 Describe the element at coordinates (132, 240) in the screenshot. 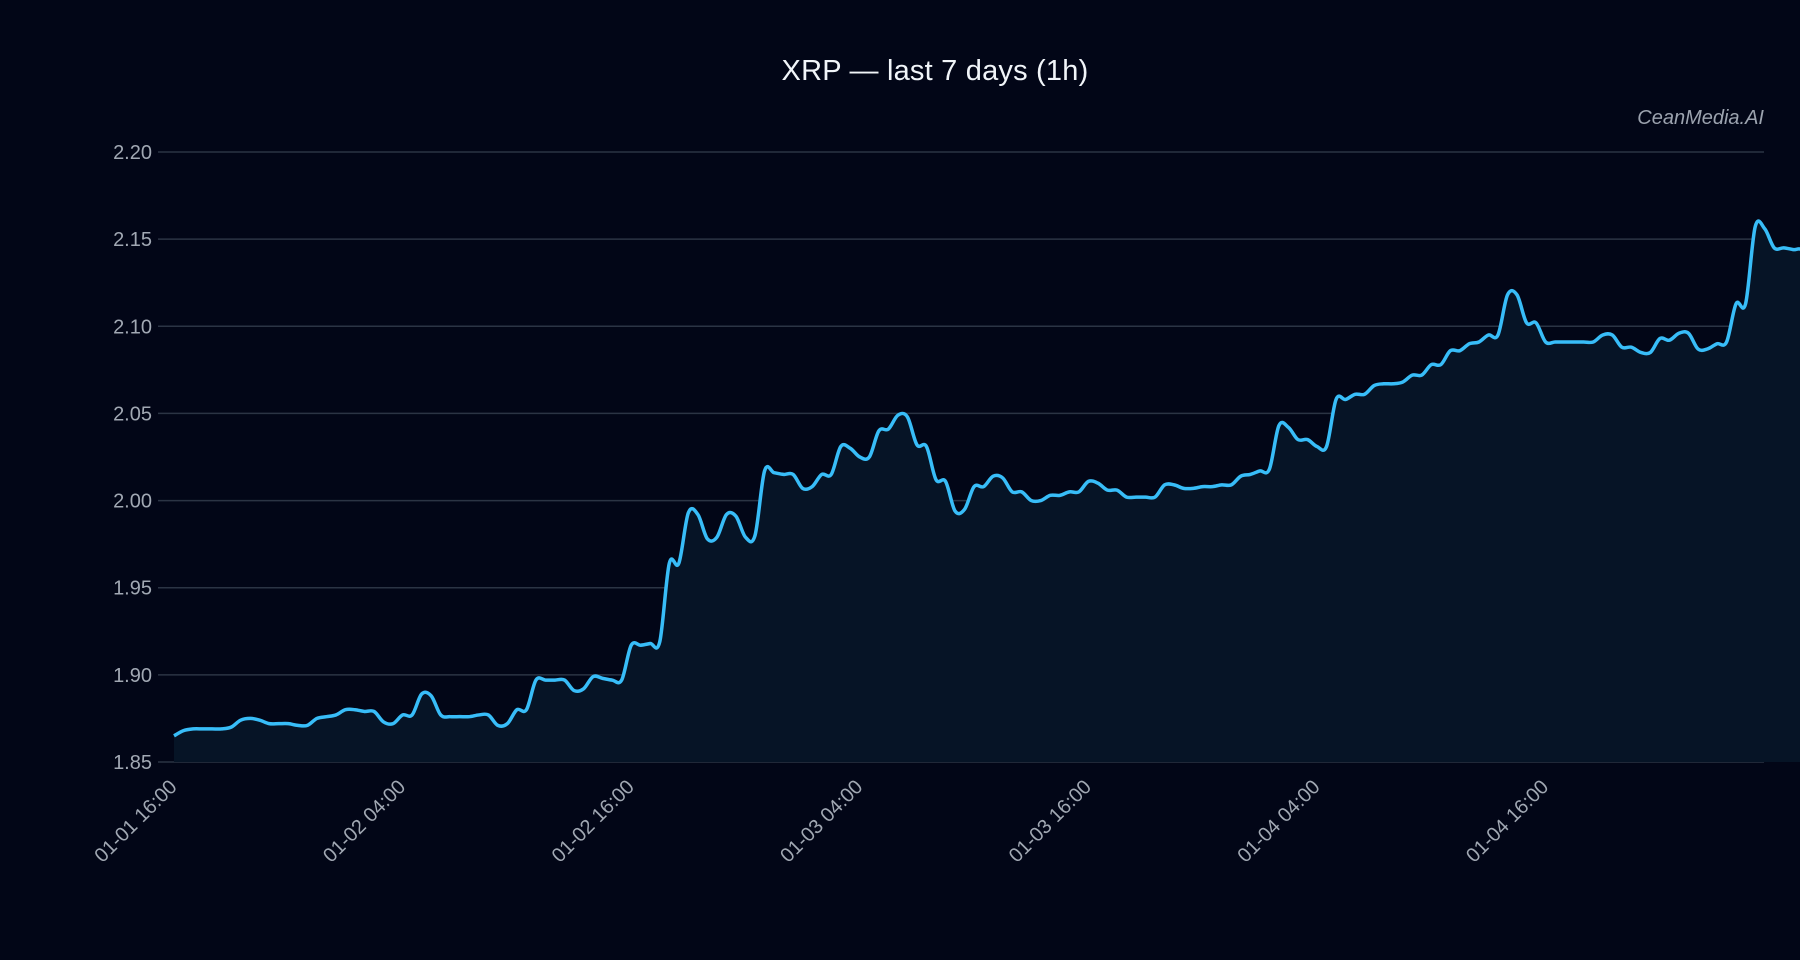

I see `y-tick-label: 2.15` at that location.